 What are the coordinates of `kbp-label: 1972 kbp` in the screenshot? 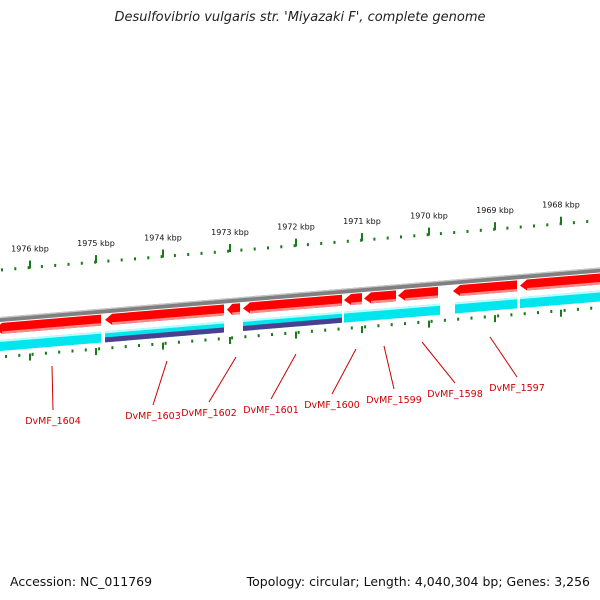 It's located at (296, 227).